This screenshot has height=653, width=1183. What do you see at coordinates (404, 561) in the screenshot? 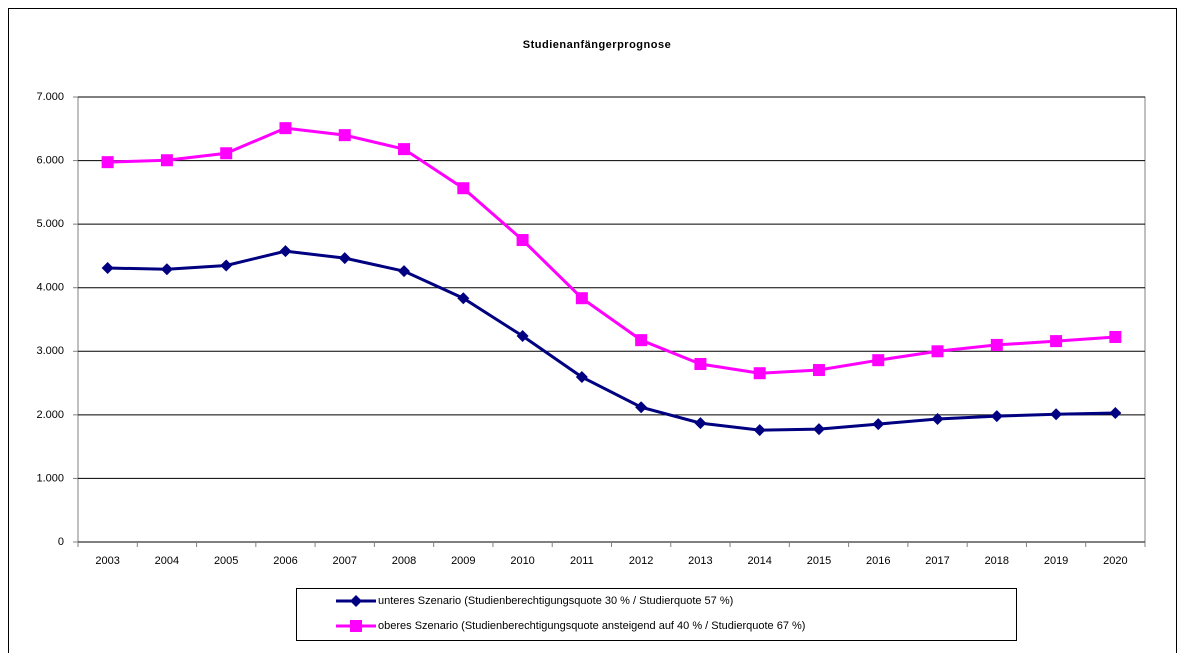
I see `x-tick-label: 2008` at bounding box center [404, 561].